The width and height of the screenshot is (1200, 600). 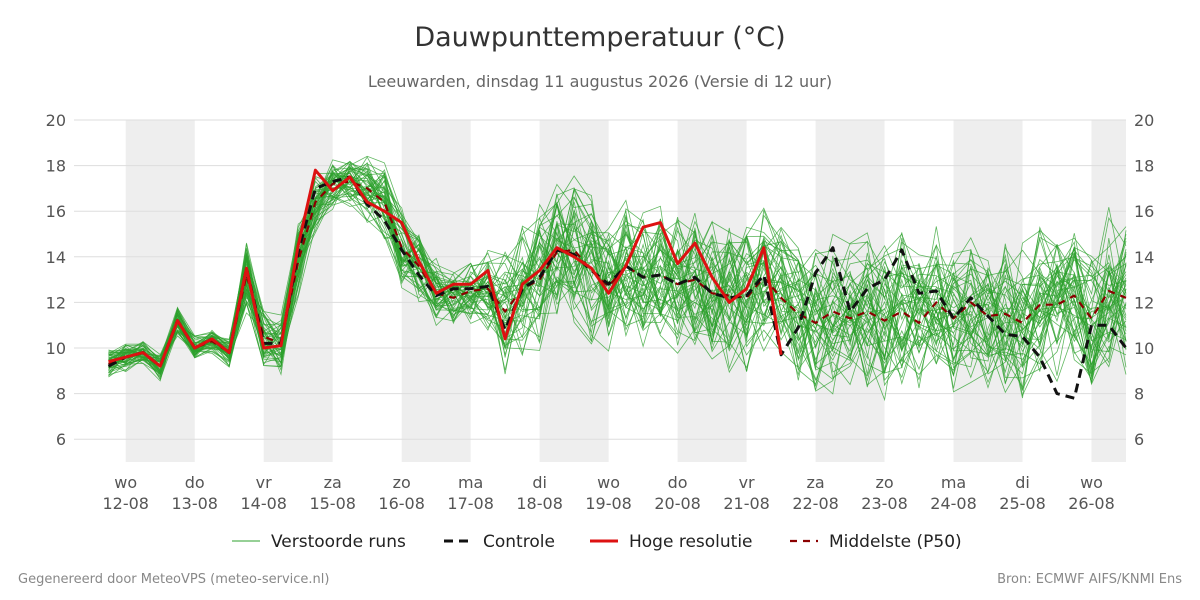 What do you see at coordinates (815, 503) in the screenshot?
I see `x-tick-date: 22-08` at bounding box center [815, 503].